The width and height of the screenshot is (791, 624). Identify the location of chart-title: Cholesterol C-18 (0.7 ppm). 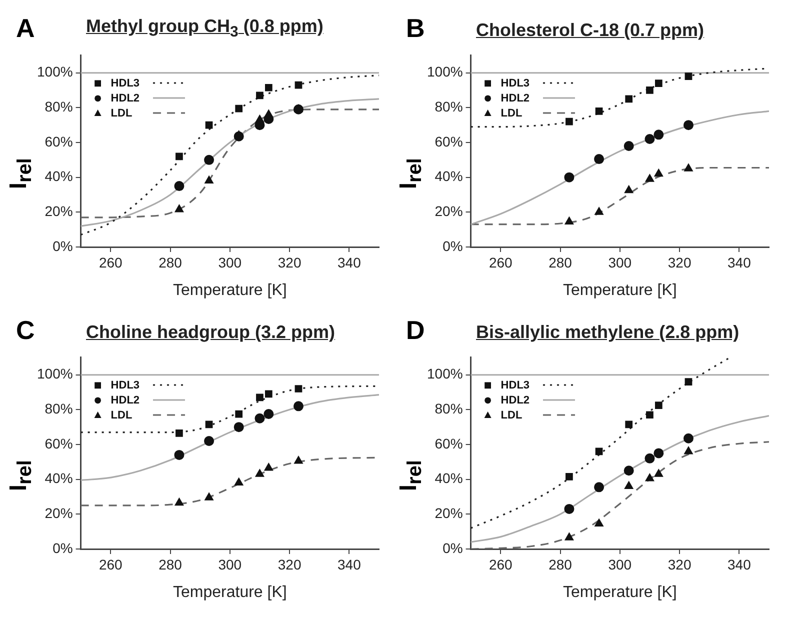
(590, 31).